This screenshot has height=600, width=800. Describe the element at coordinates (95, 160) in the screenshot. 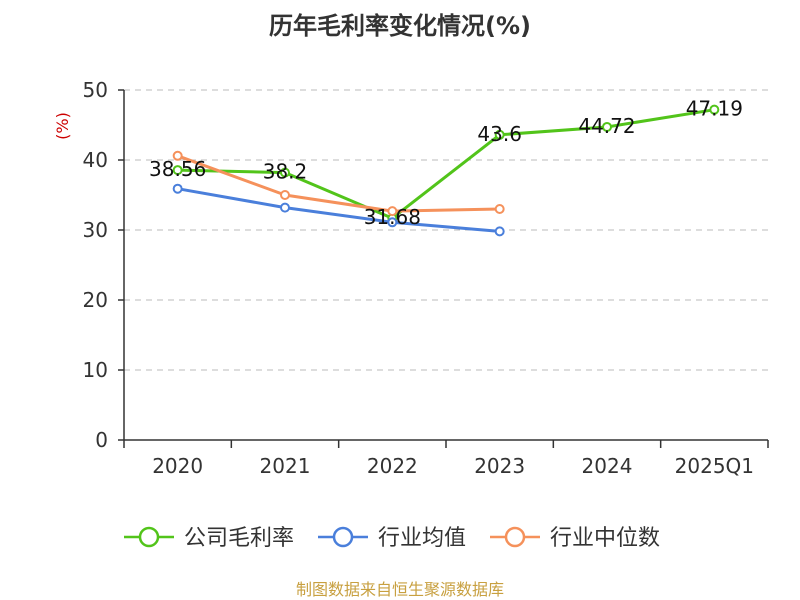

I see `y-tick-label-40: 40` at that location.